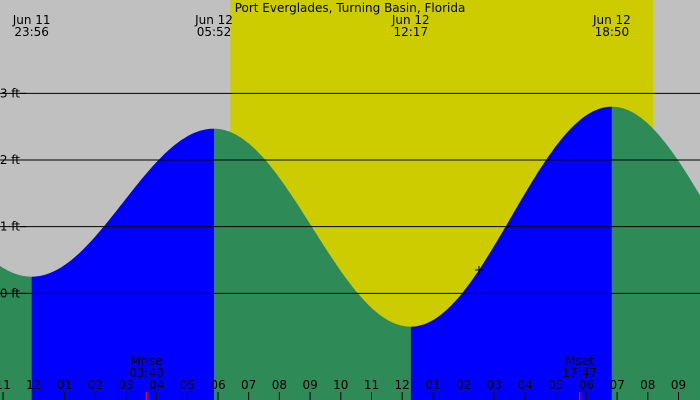  Describe the element at coordinates (612, 32) in the screenshot. I see `extreme-time-label: 18:50` at that location.